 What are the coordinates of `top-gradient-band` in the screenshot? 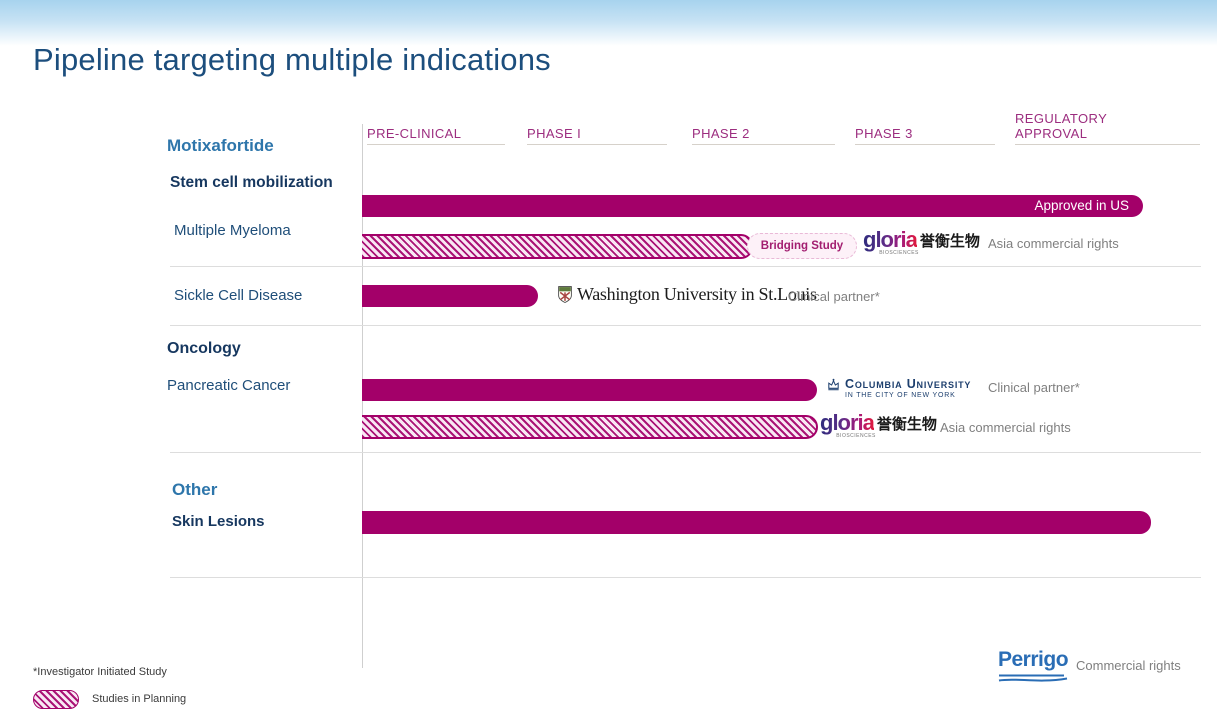 It's located at (608, 23).